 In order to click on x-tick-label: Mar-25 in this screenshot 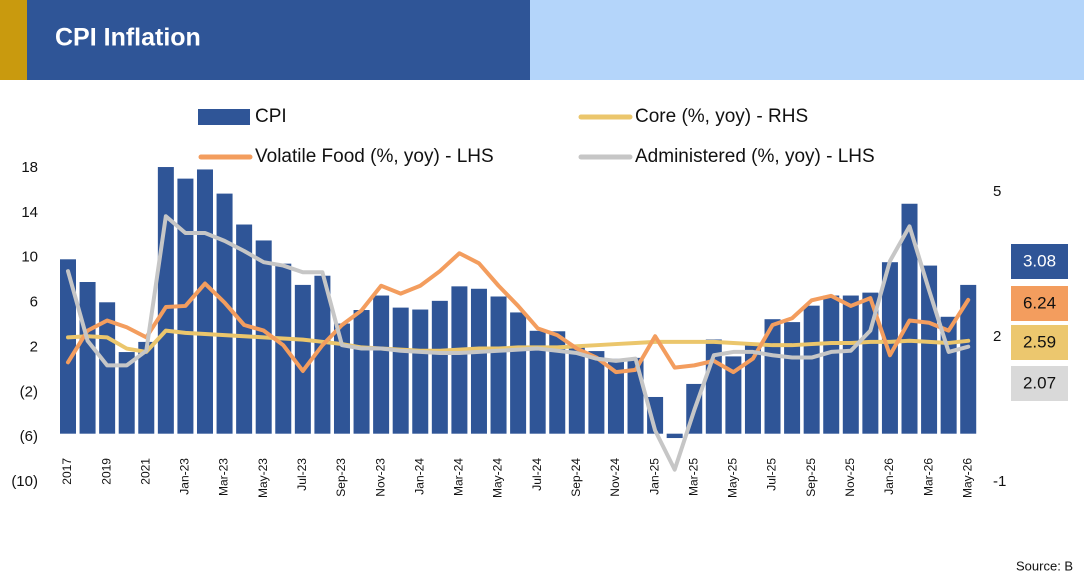, I will do `click(693, 477)`.